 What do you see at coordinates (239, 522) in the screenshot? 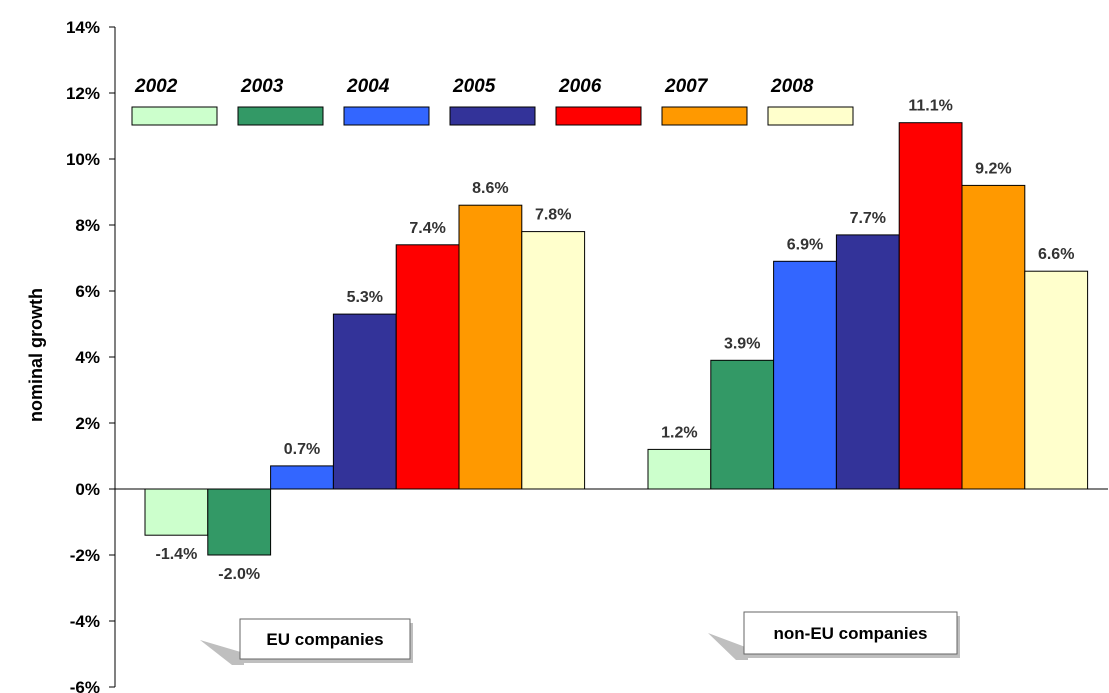
I see `bar-2003-eu` at bounding box center [239, 522].